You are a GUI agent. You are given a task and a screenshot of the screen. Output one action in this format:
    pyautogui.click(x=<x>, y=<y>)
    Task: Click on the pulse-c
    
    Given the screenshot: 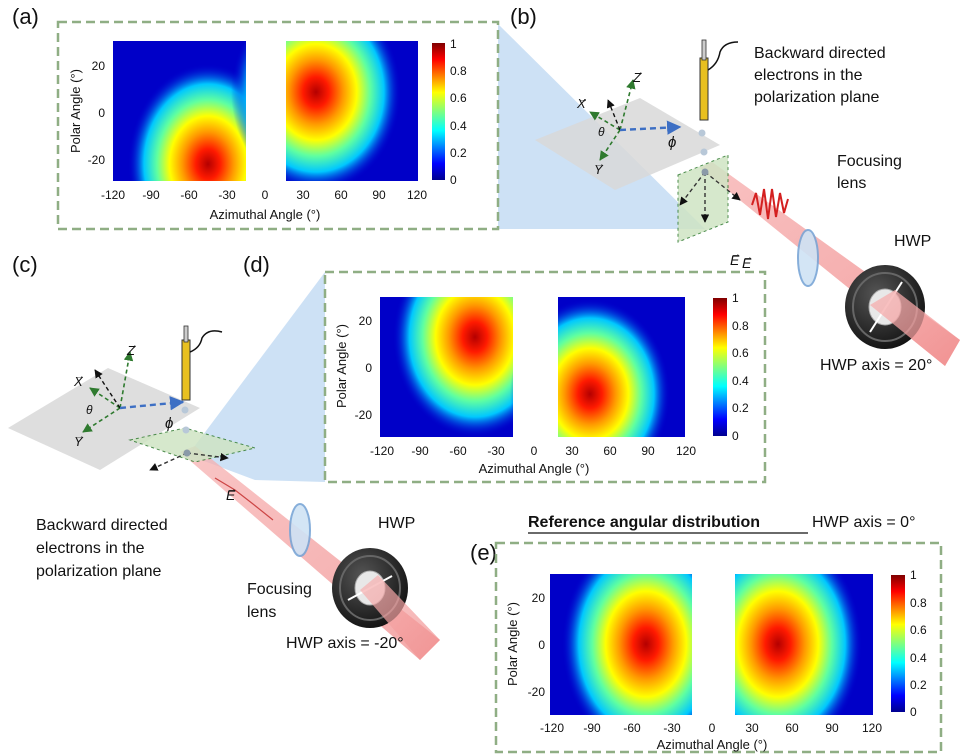 What is the action you would take?
    pyautogui.click(x=244, y=499)
    